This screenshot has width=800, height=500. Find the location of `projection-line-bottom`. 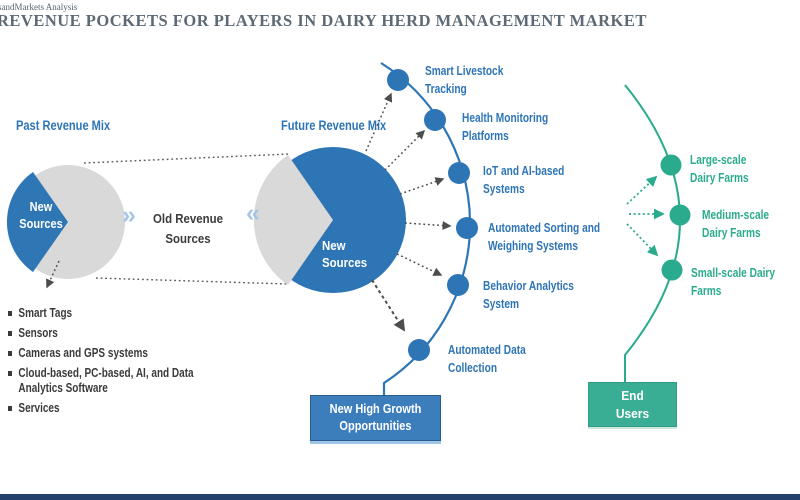

projection-line-bottom is located at coordinates (192, 281).